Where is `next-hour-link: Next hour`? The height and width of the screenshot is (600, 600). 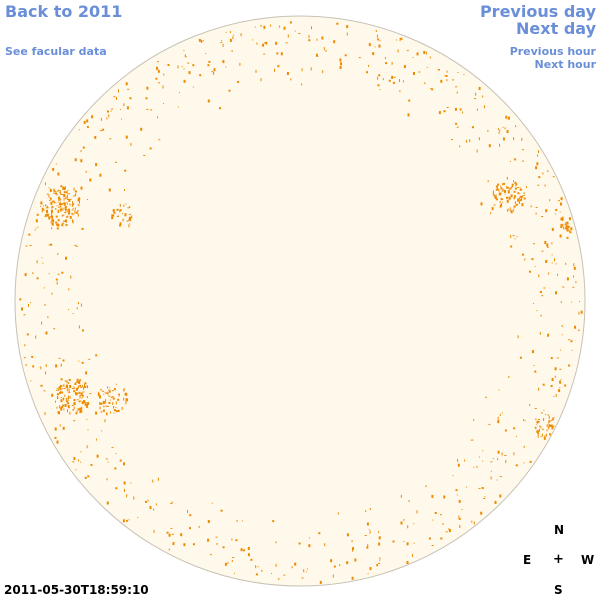 next-hour-link: Next hour is located at coordinates (565, 64).